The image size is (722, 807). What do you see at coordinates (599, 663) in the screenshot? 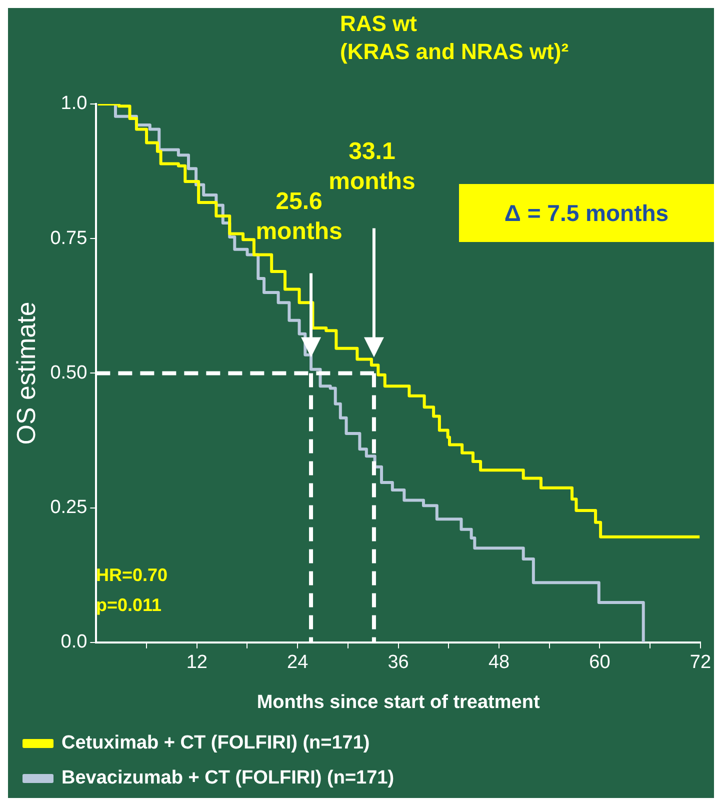
I see `x-tick-label: 60` at bounding box center [599, 663].